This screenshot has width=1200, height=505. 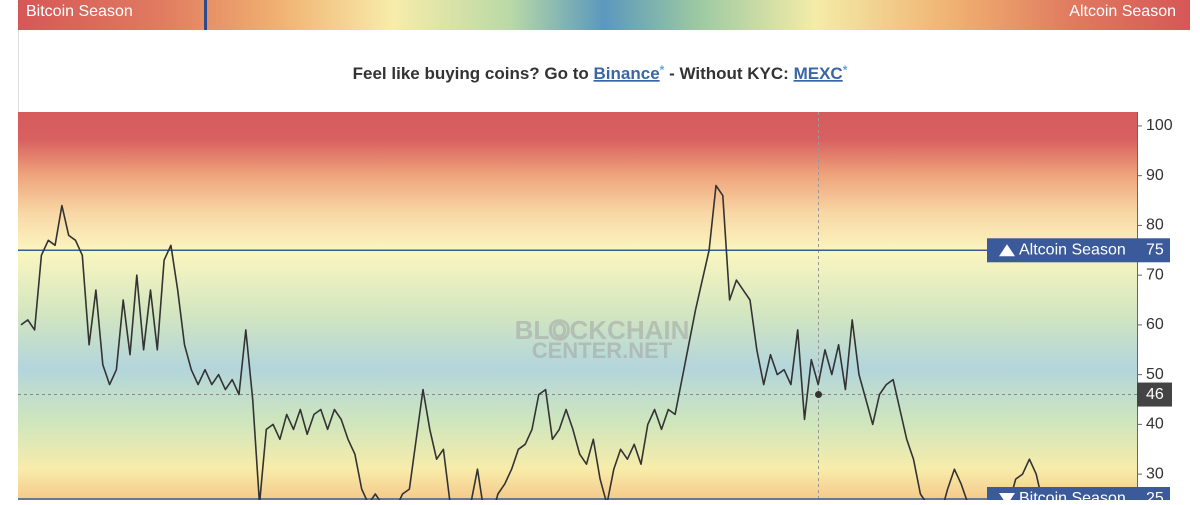 What do you see at coordinates (79, 11) in the screenshot?
I see `gauge-left-label: Bitcoin Season` at bounding box center [79, 11].